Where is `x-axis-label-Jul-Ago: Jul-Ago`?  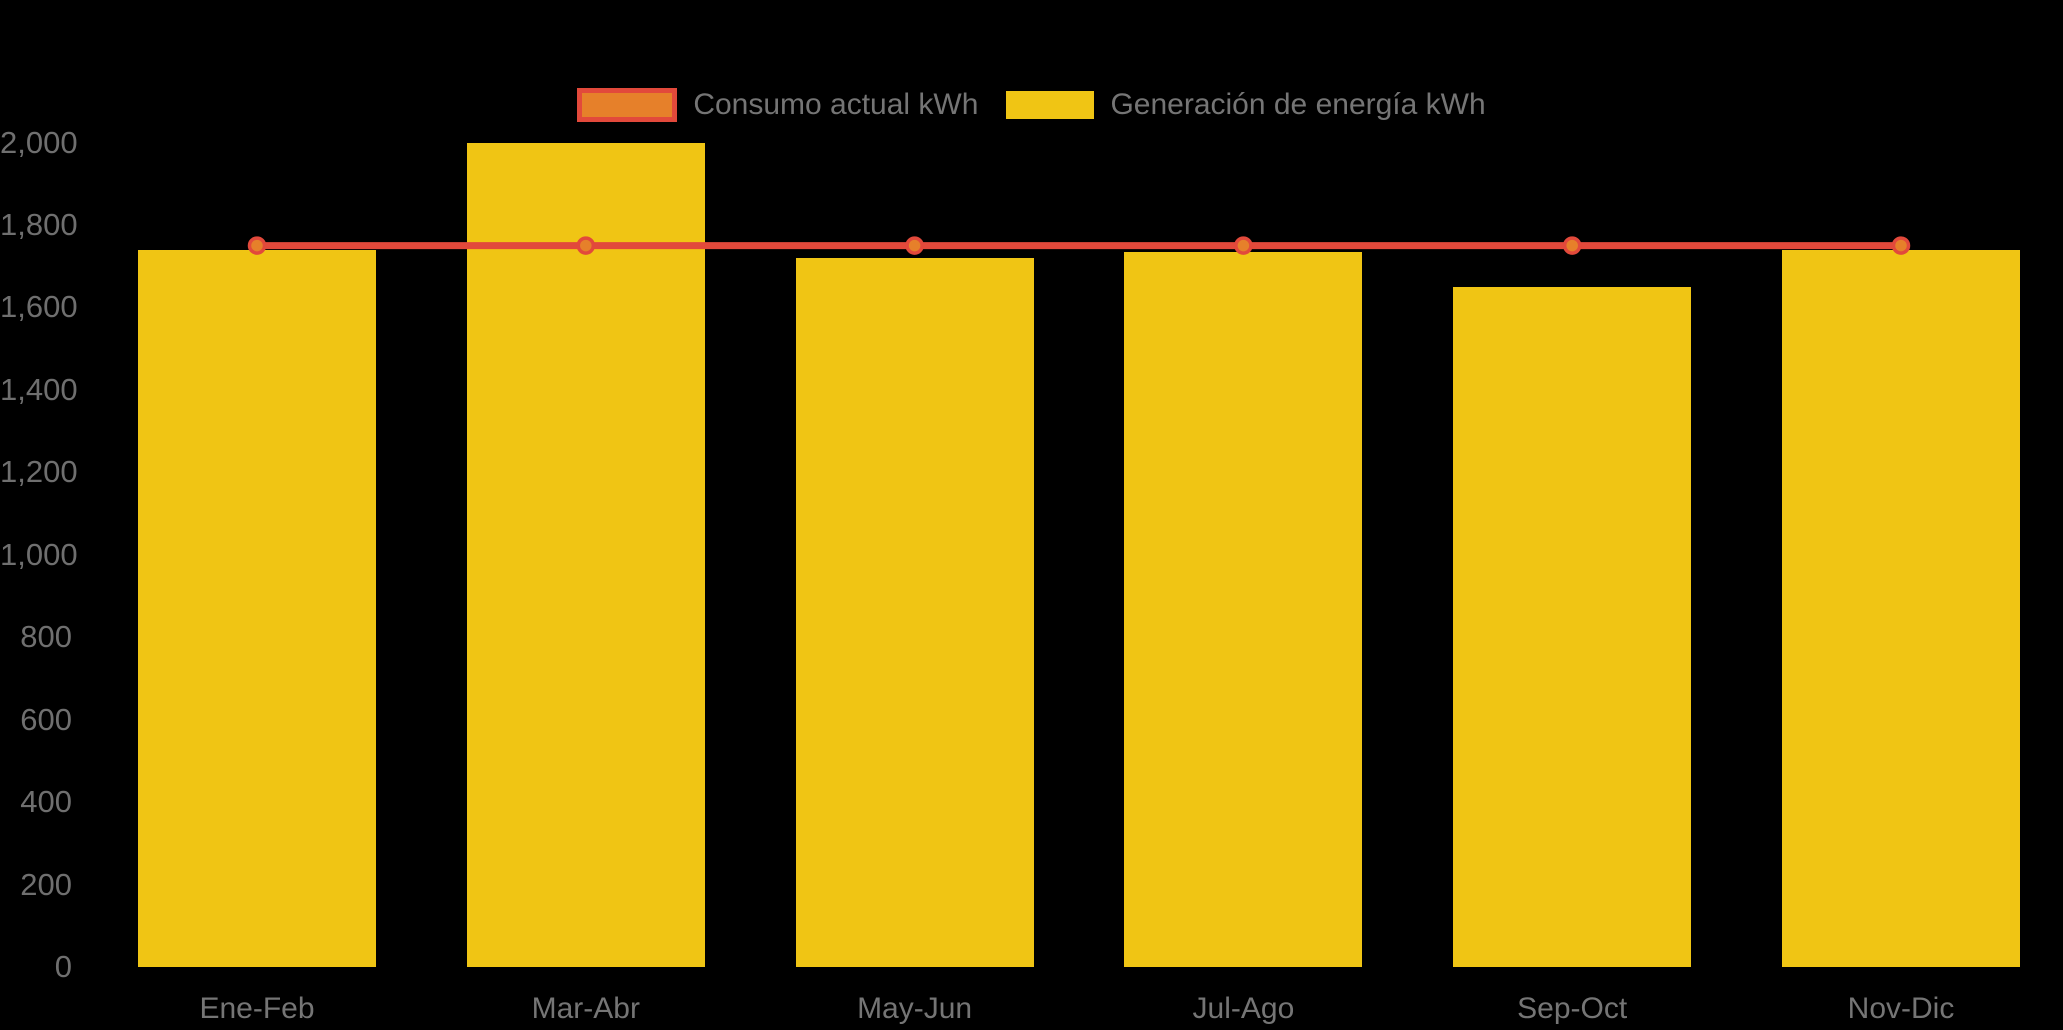 x-axis-label-Jul-Ago: Jul-Ago is located at coordinates (1243, 1008).